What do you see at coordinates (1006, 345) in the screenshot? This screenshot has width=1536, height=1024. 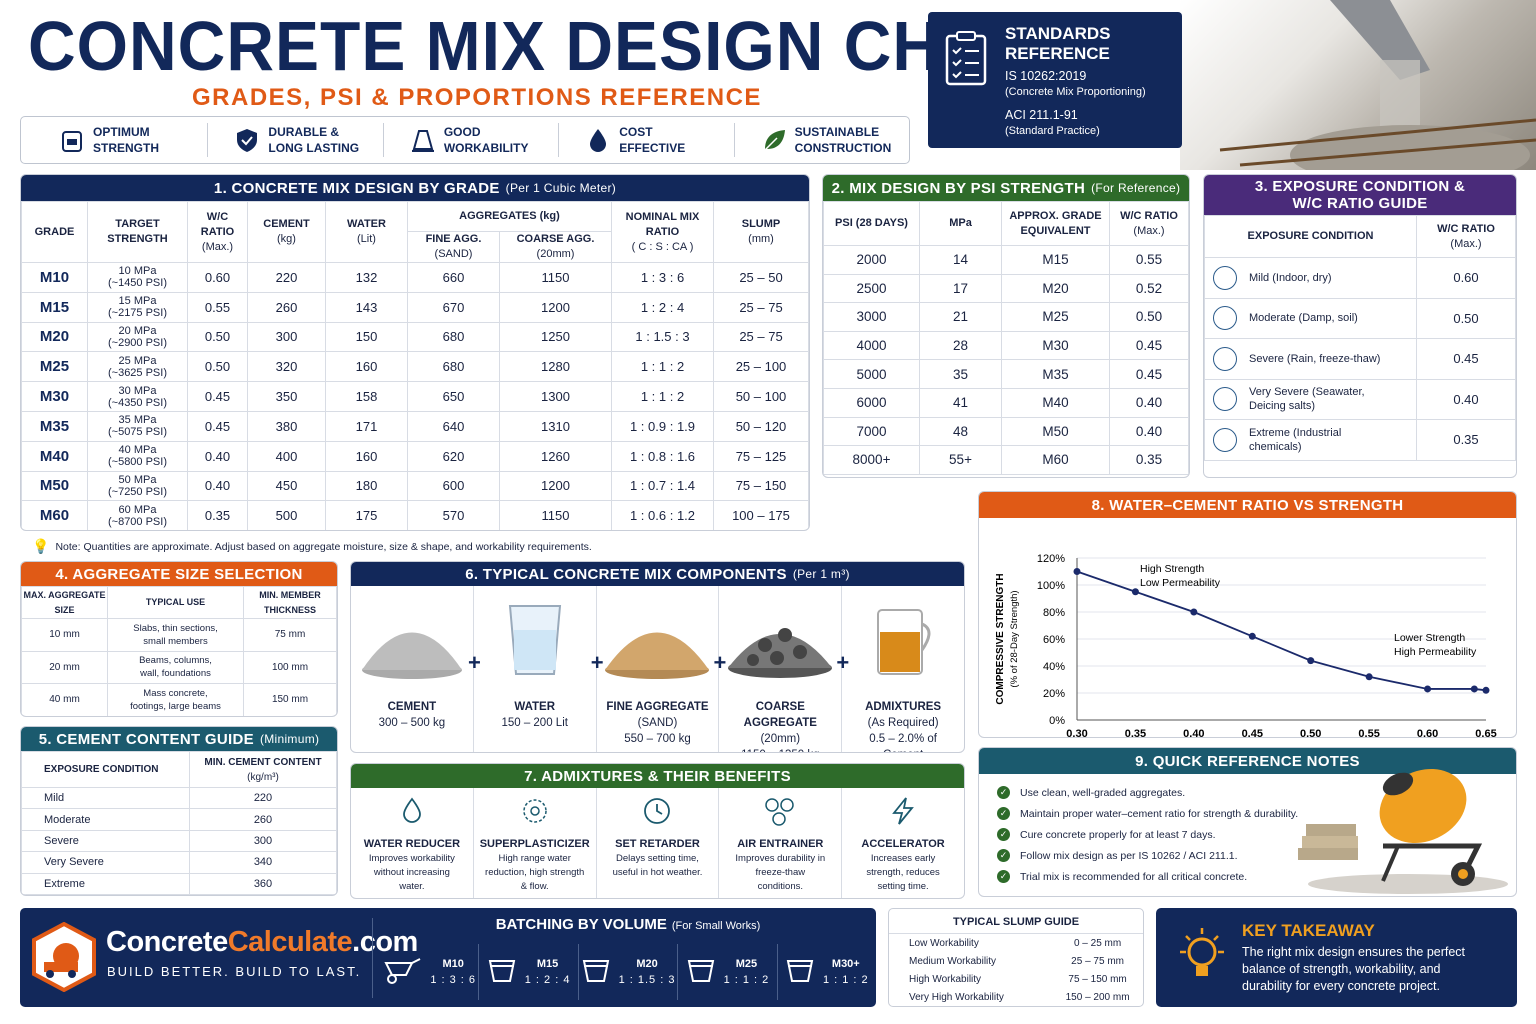 I see `table-row: 4000 28 M30 0.45` at bounding box center [1006, 345].